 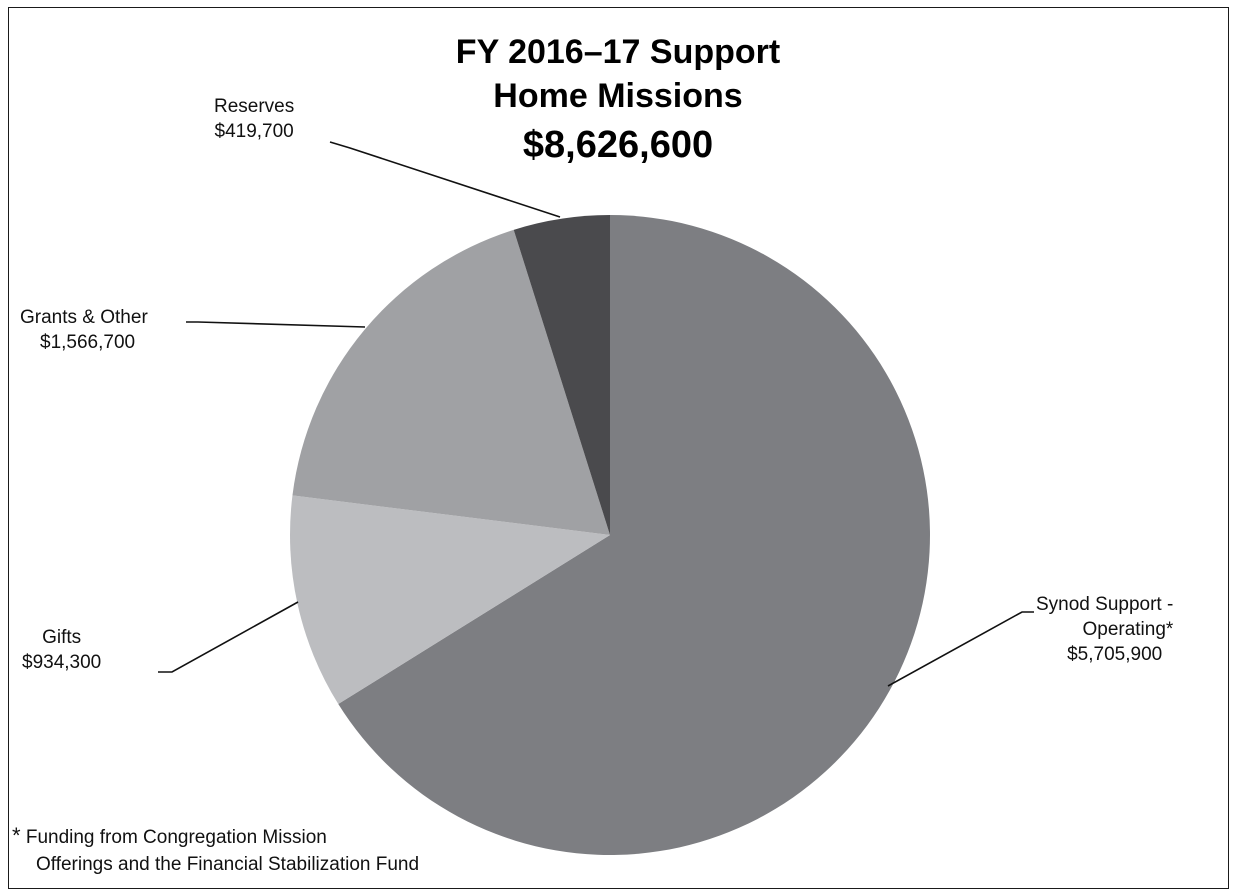 What do you see at coordinates (84, 317) in the screenshot?
I see `slice-label-name: Grants & Other` at bounding box center [84, 317].